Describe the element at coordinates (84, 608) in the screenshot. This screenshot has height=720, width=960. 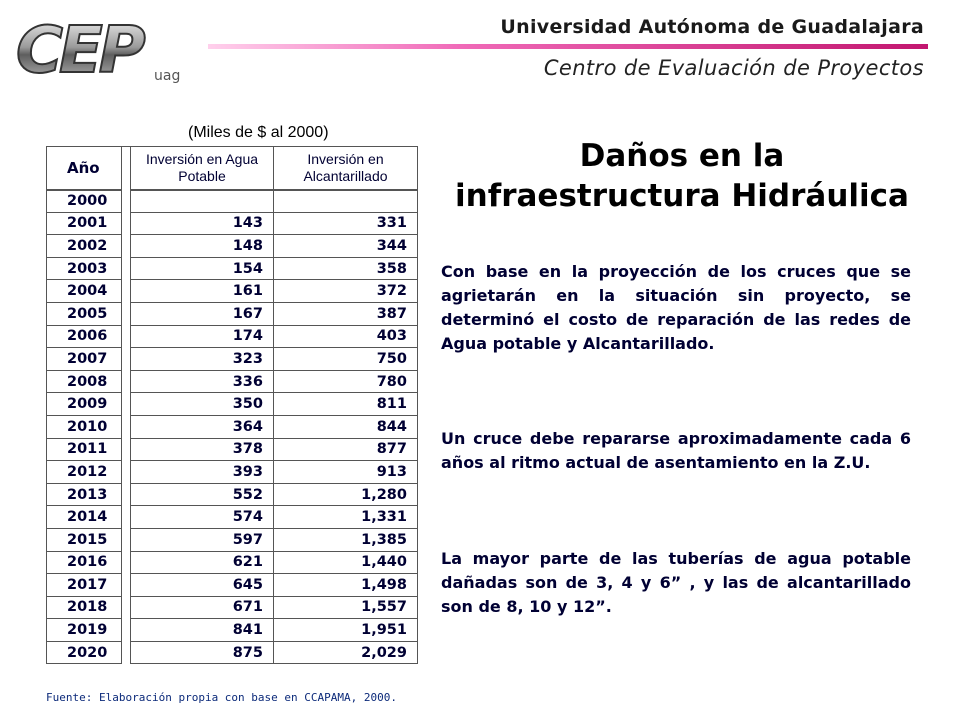
I see `year-cell: 2018` at that location.